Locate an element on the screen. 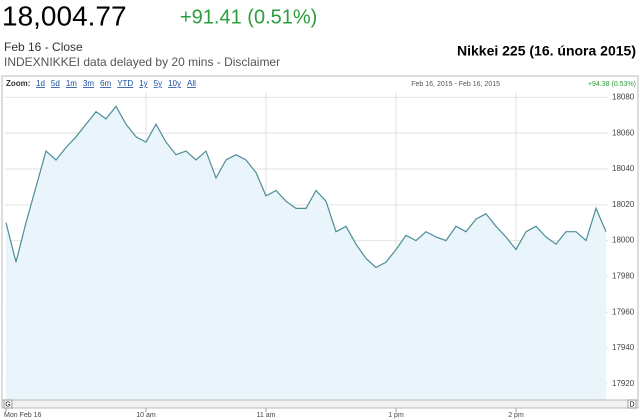  scroll-right is located at coordinates (632, 404).